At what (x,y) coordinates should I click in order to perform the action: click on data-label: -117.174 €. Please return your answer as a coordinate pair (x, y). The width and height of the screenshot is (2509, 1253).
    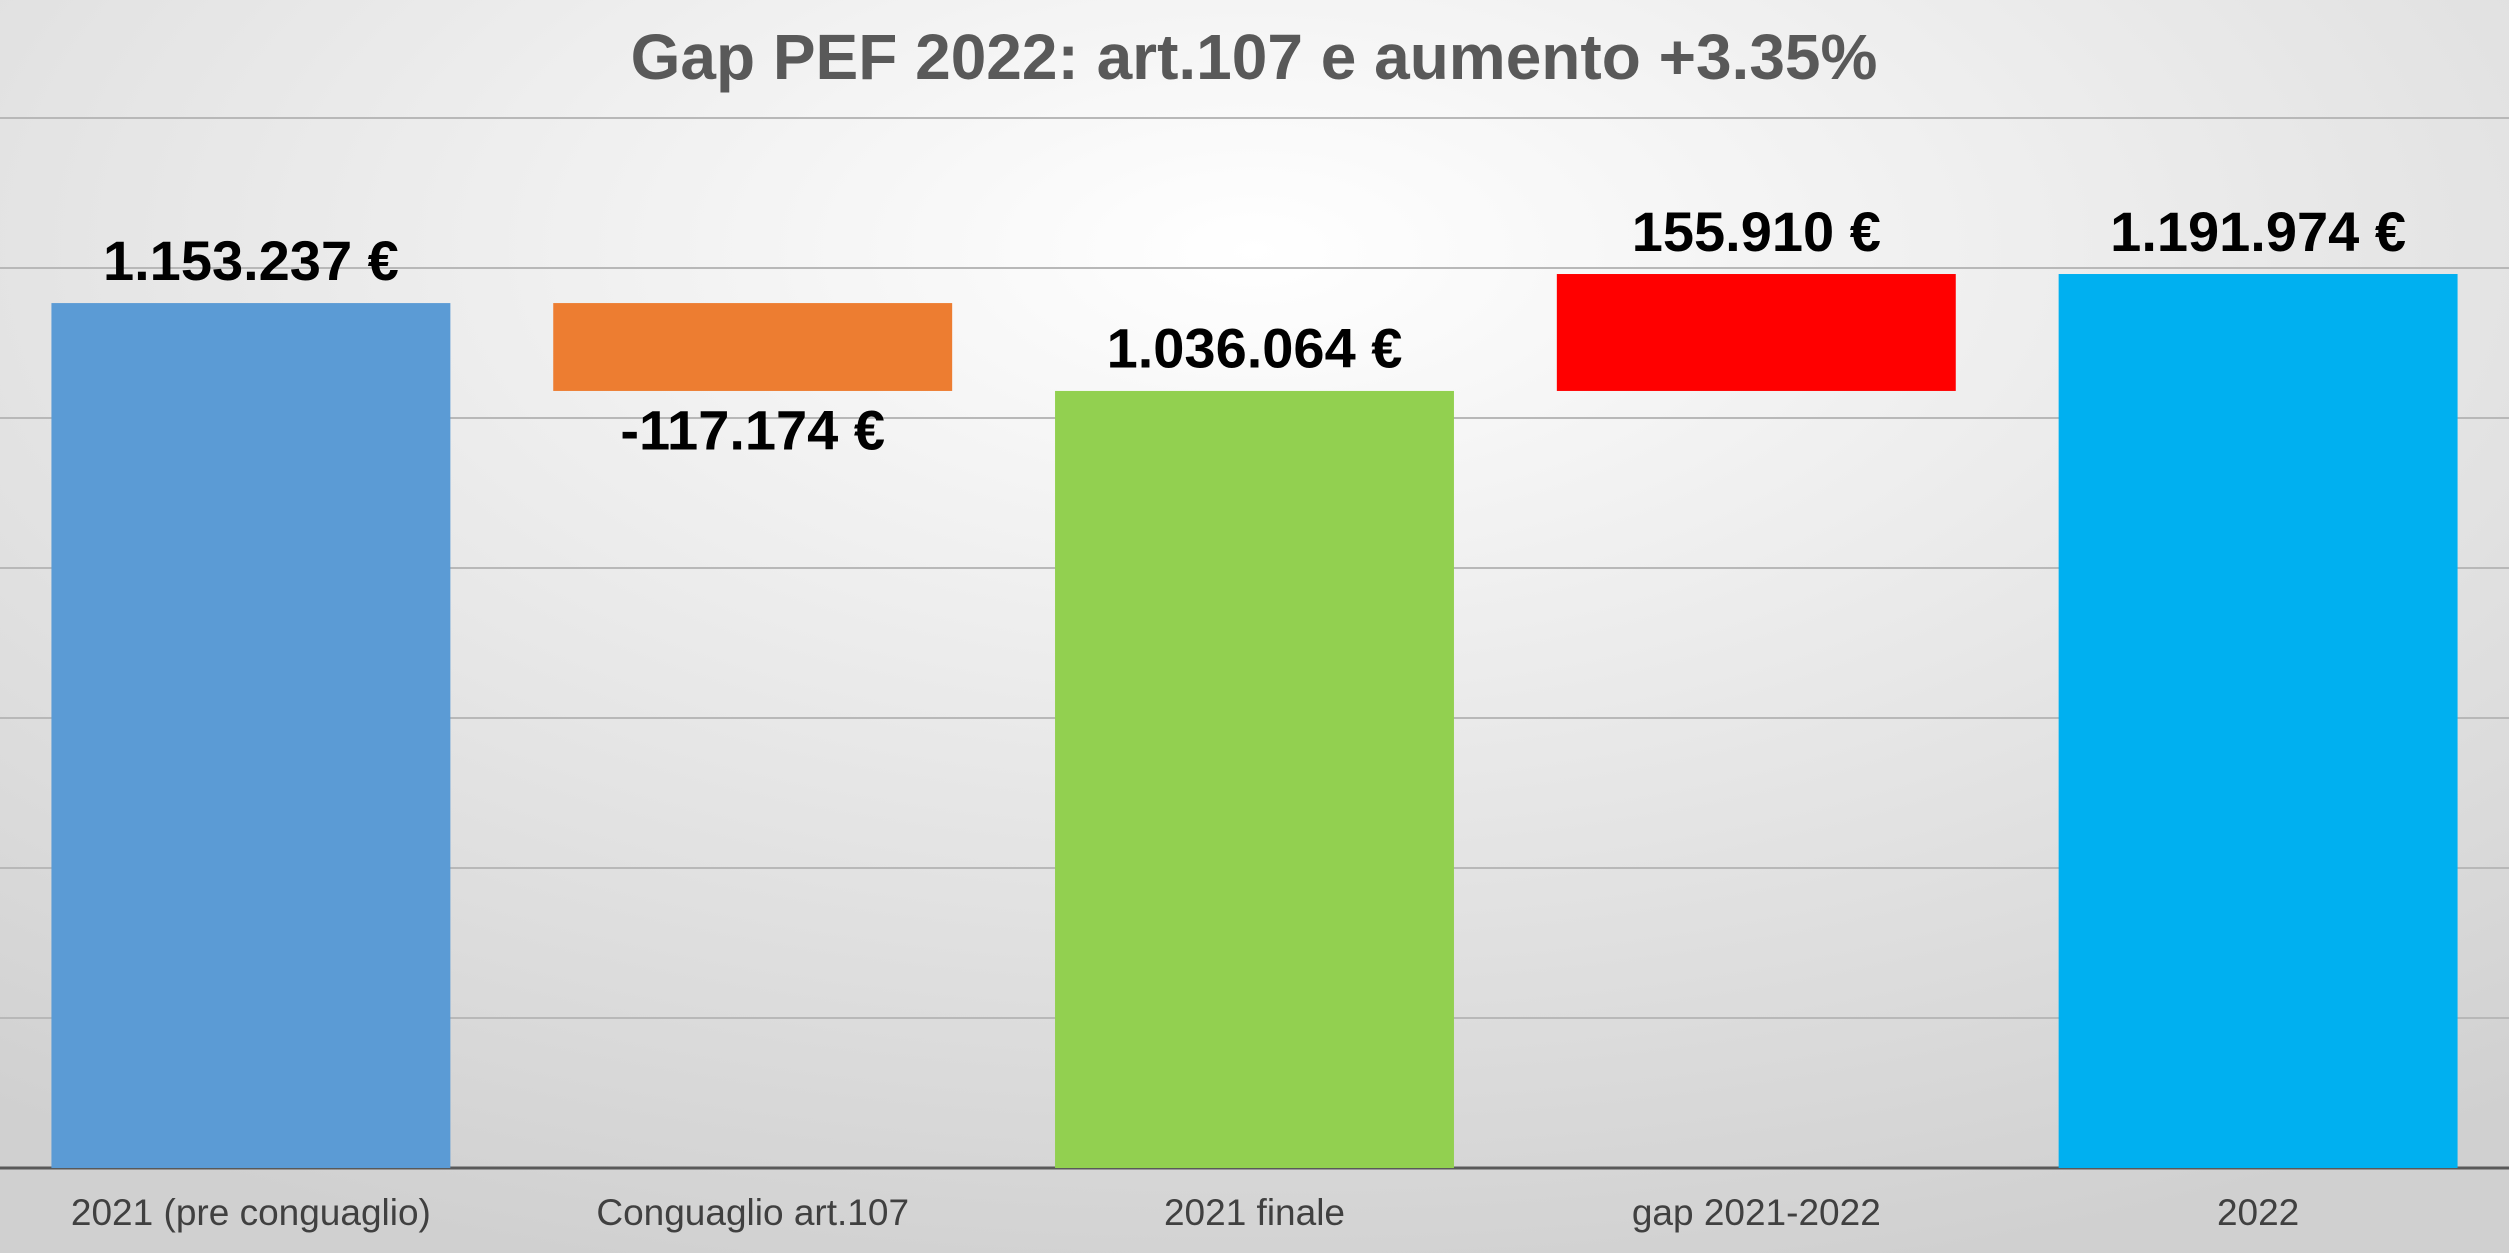
    Looking at the image, I should click on (752, 430).